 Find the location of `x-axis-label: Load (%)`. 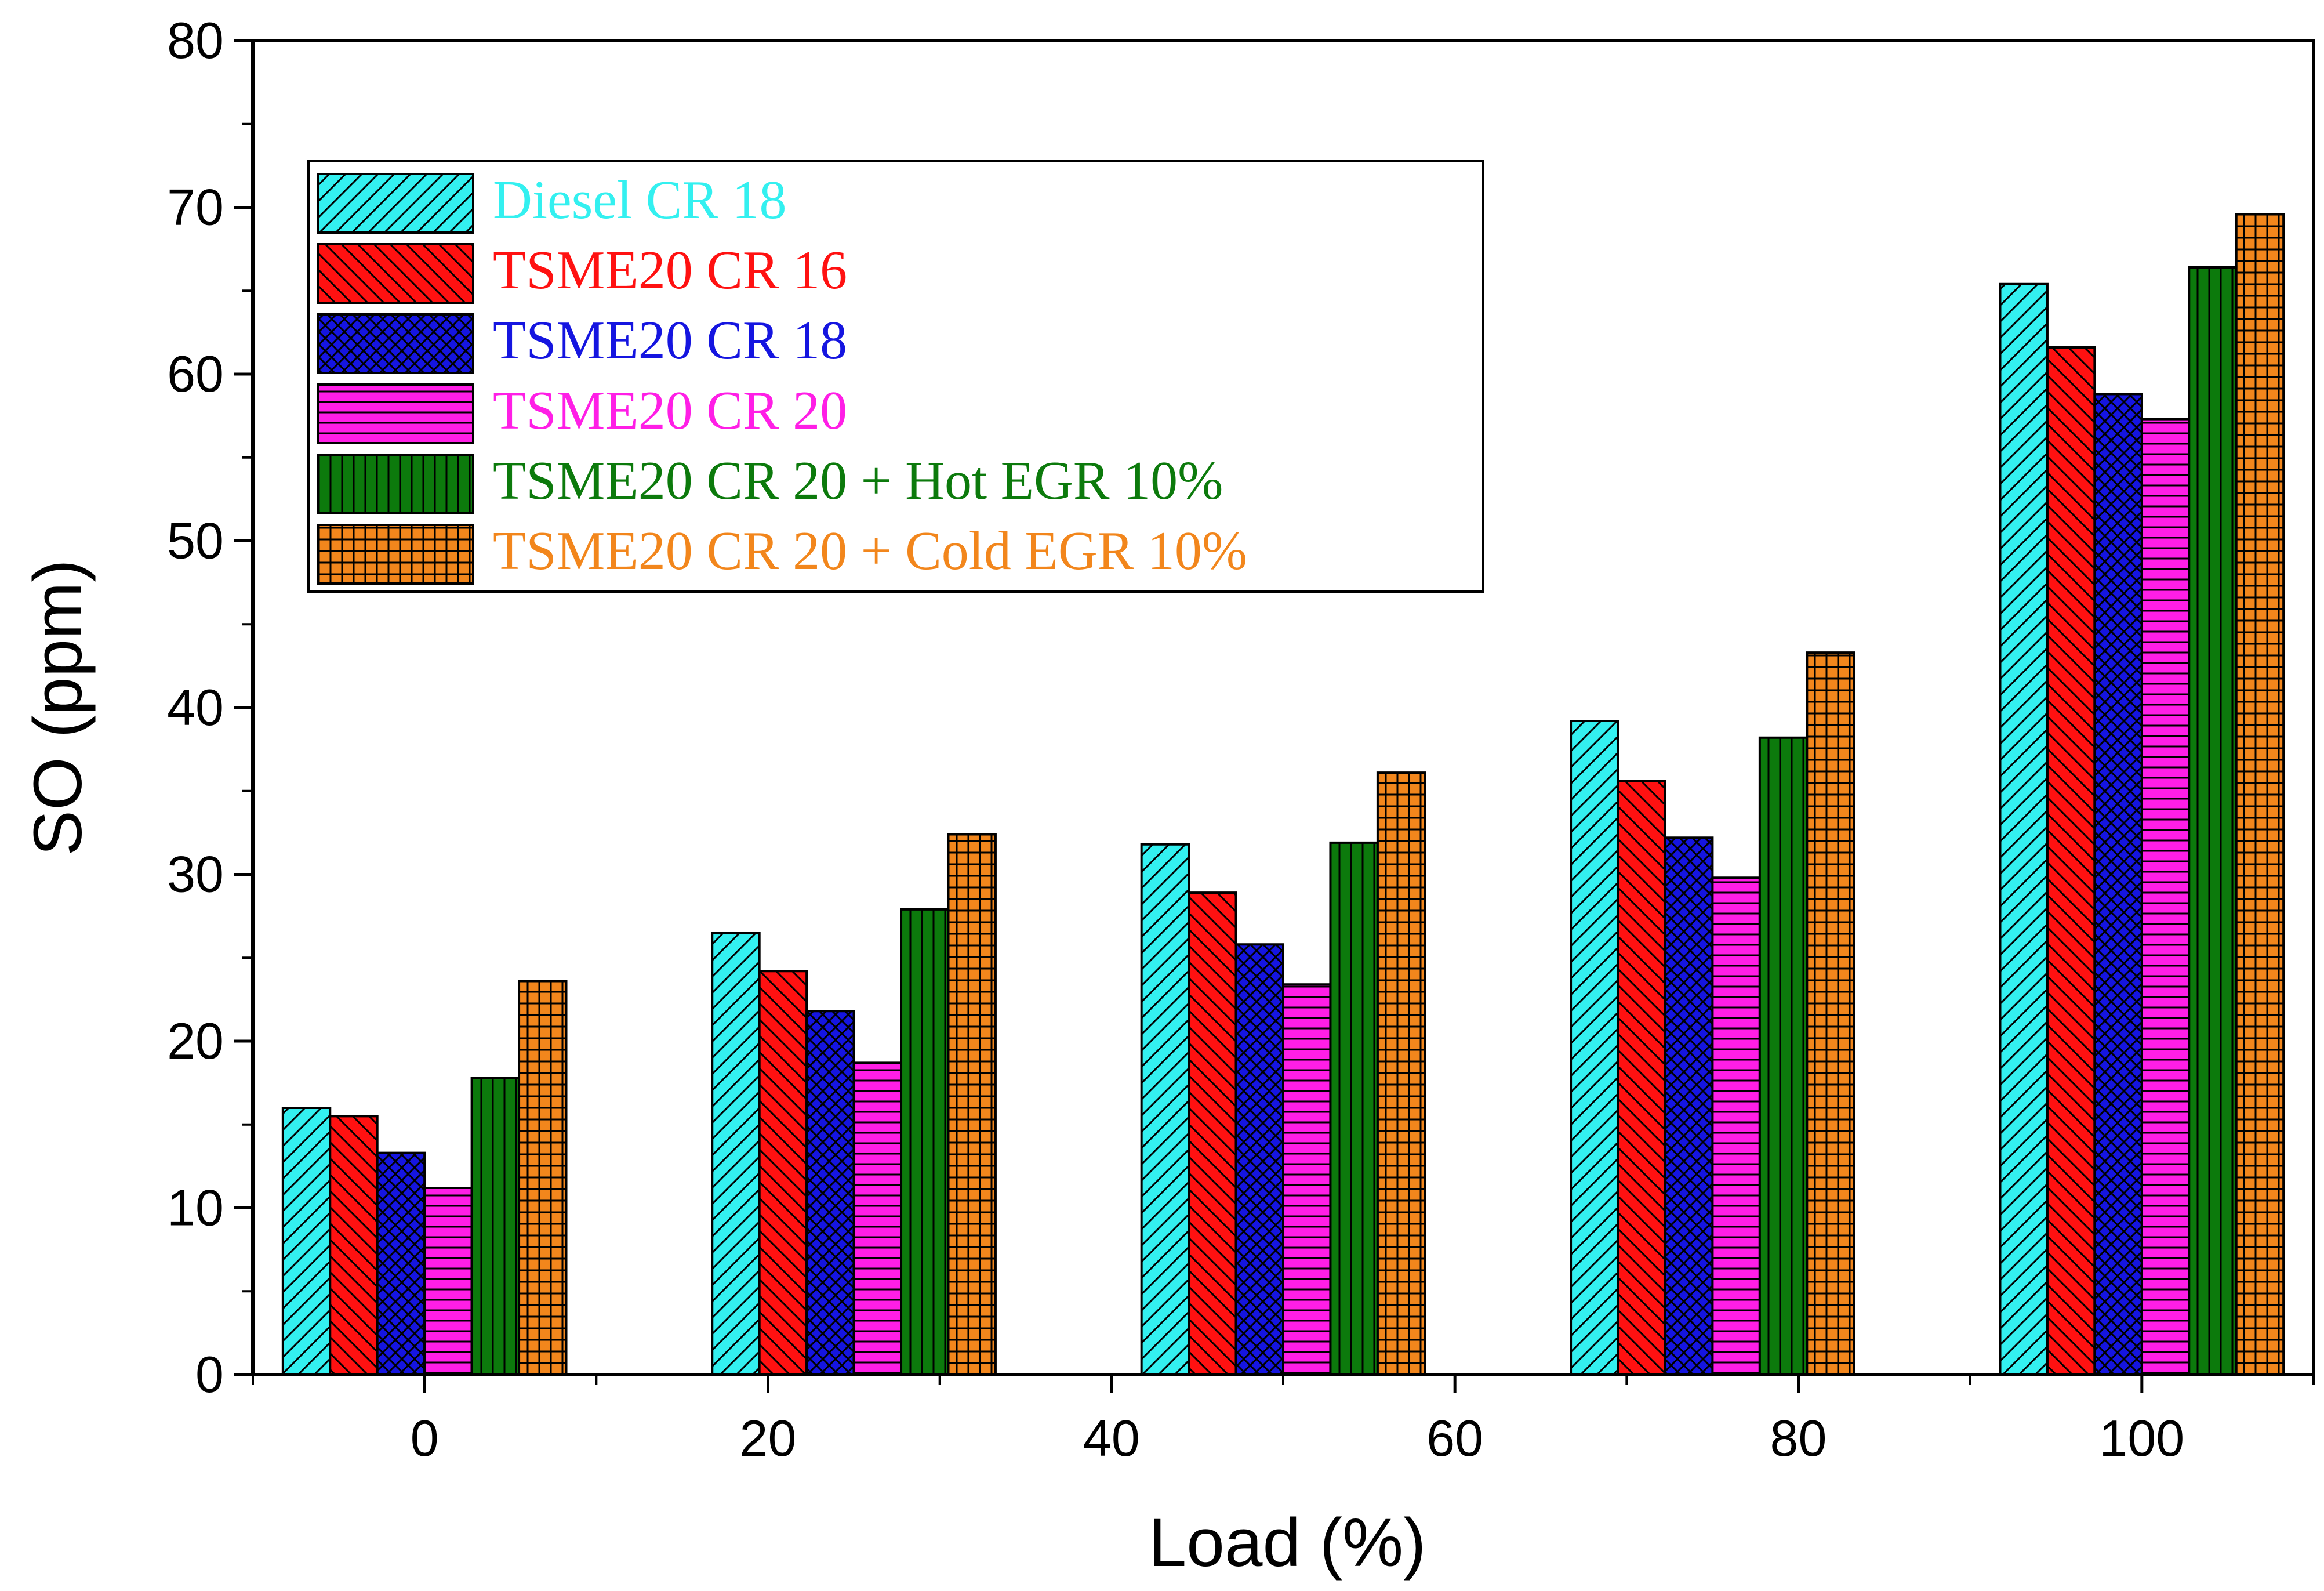

x-axis-label: Load (%) is located at coordinates (1287, 1543).